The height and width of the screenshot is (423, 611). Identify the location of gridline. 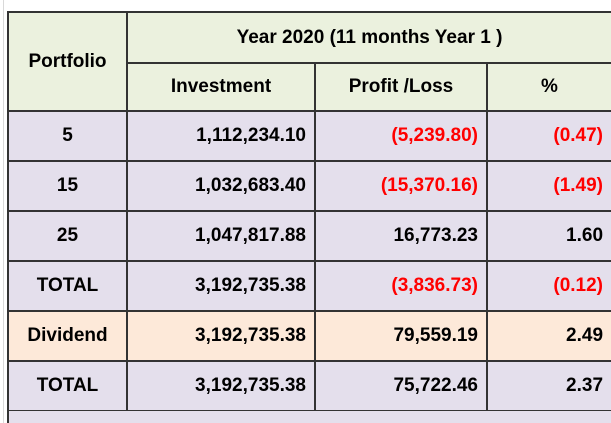
(3, 211).